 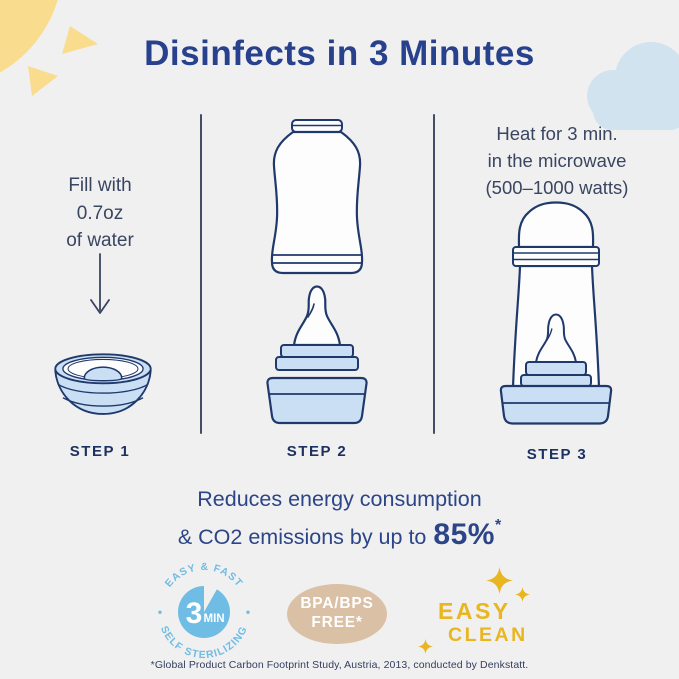 I want to click on clock-hand-wedge, so click(x=211, y=598).